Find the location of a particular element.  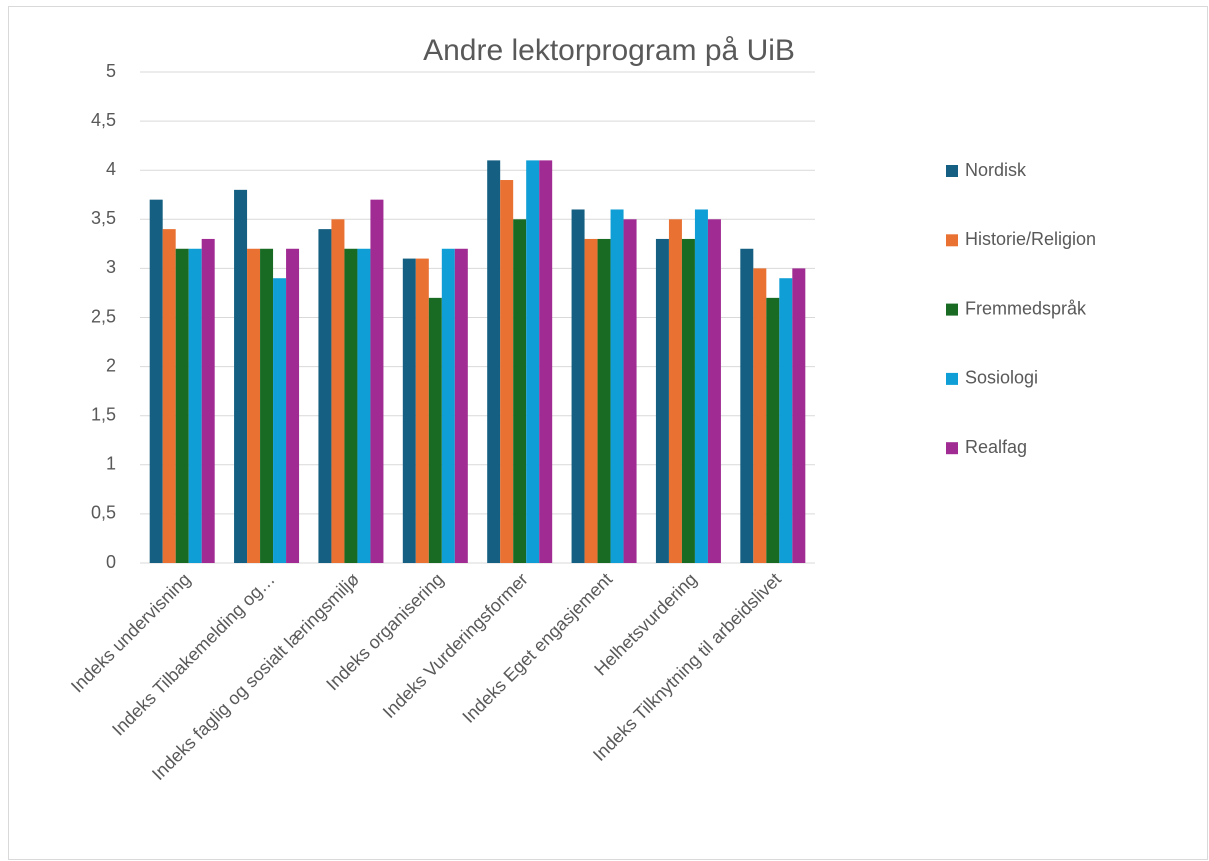

y-tick-label: 3,5 is located at coordinates (103, 218).